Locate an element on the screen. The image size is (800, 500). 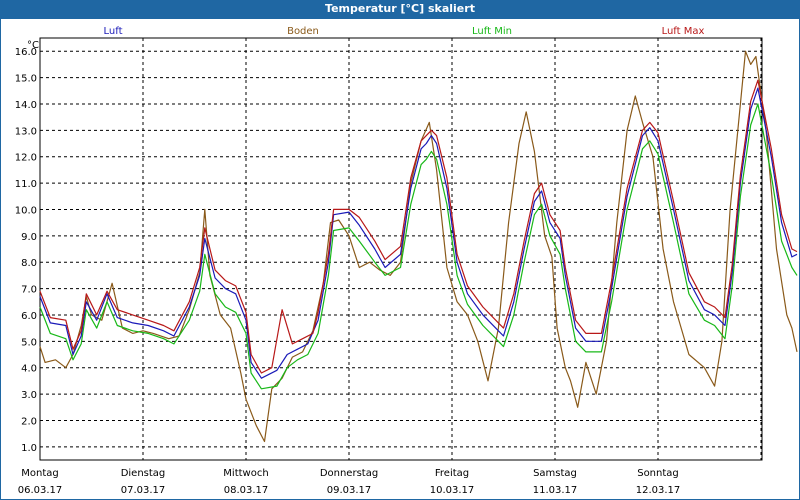
y-tick-label: 1.0 is located at coordinates (29, 448).